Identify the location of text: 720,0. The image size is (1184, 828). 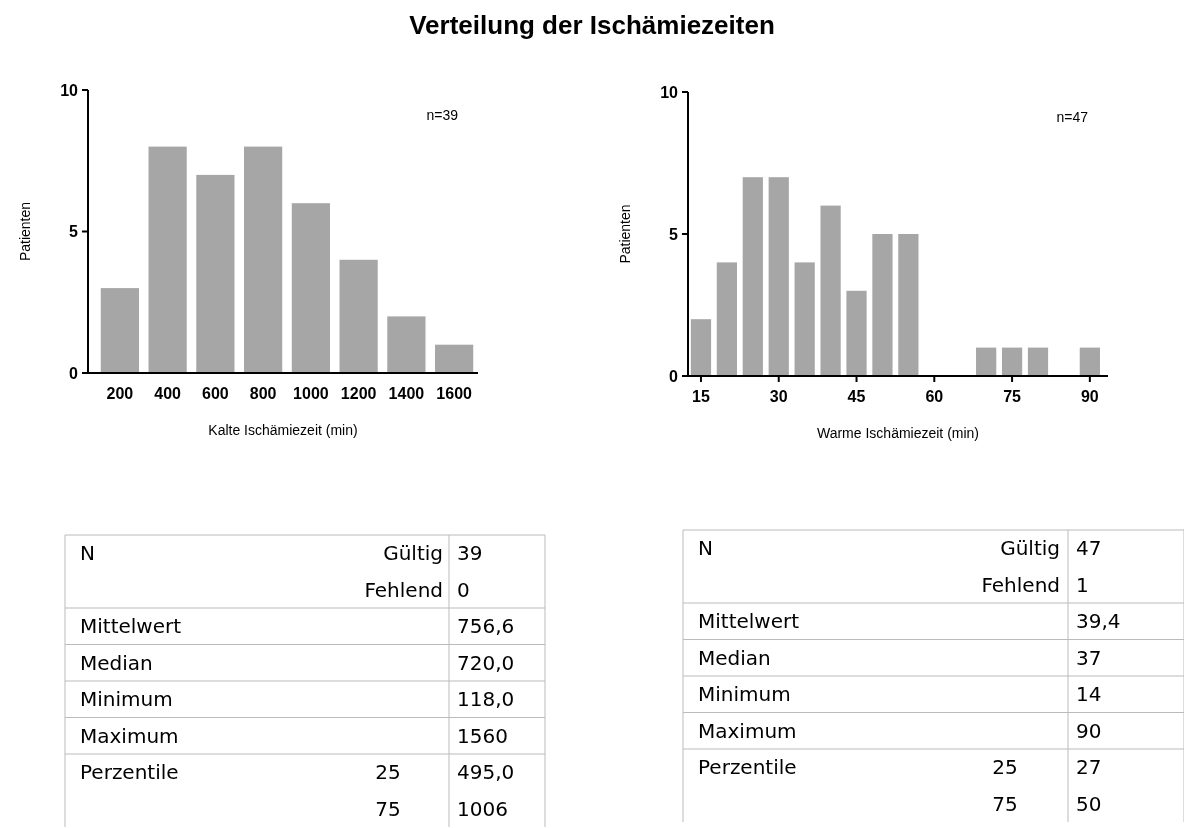
(486, 662).